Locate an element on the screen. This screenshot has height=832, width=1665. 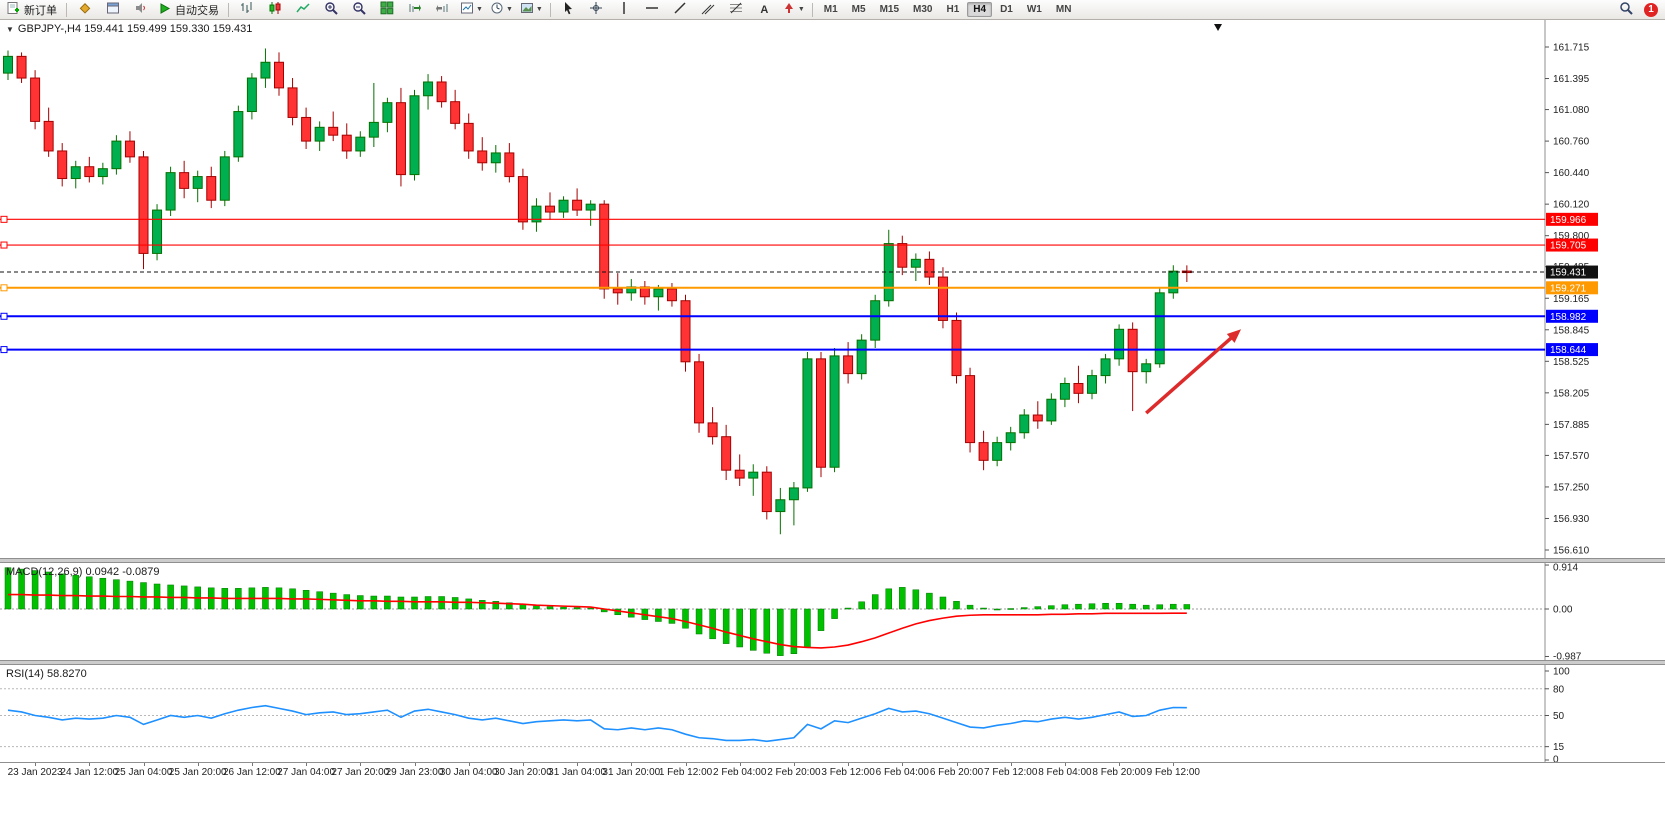
channel-icon is located at coordinates (708, 9).